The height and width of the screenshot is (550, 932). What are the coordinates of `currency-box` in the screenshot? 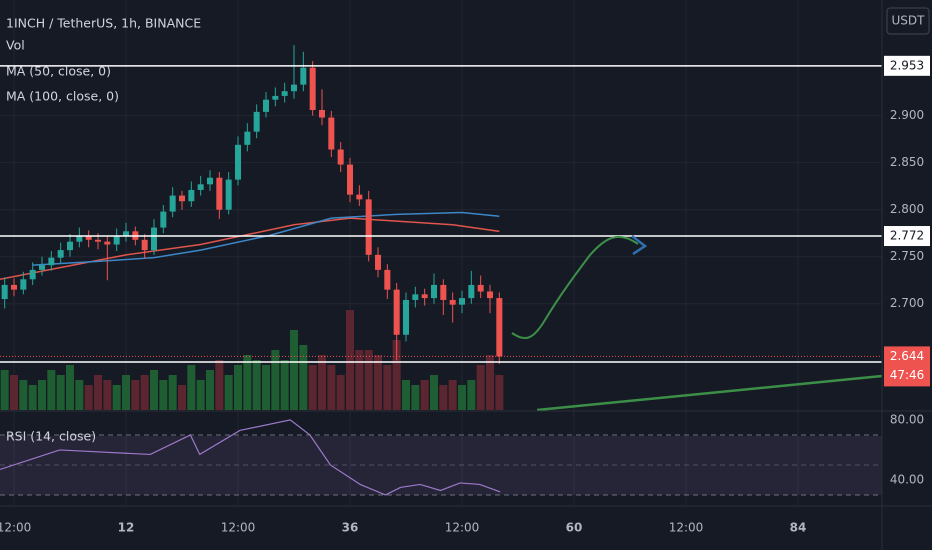 It's located at (908, 21).